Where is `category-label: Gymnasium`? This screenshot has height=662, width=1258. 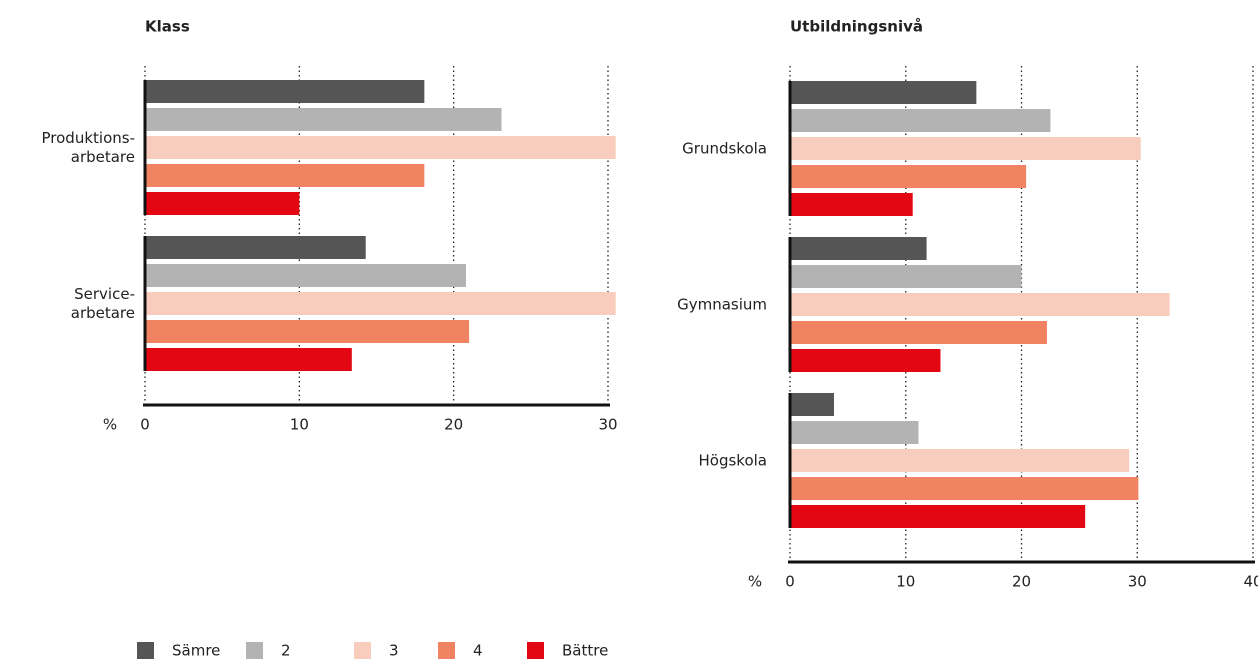 category-label: Gymnasium is located at coordinates (722, 304).